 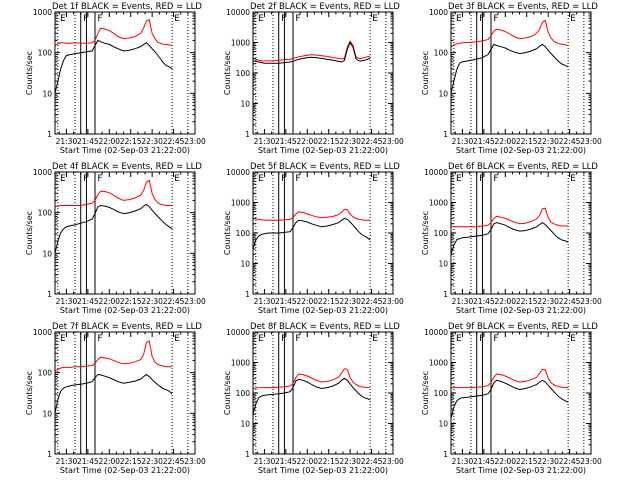 I want to click on panel-title: Det 5f BLACK = Events, RED = LLD, so click(x=325, y=167).